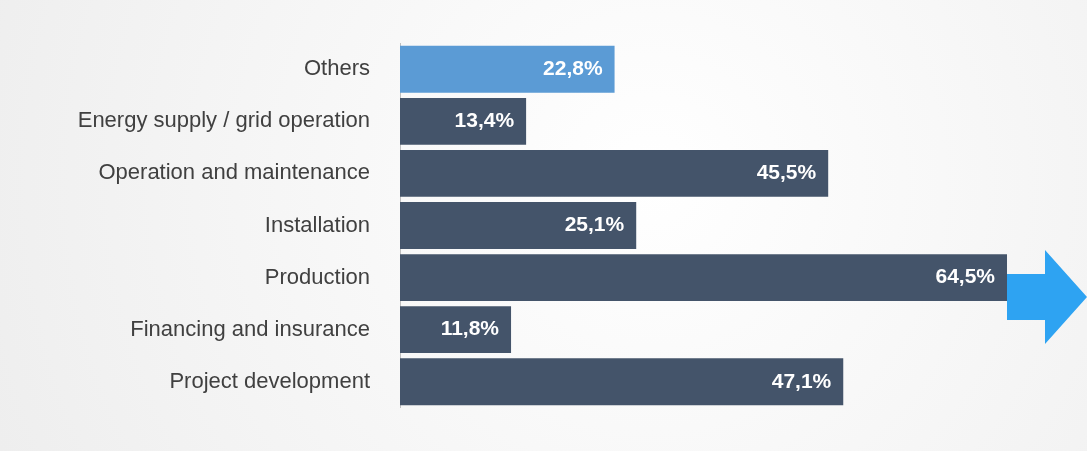 This screenshot has width=1087, height=451. What do you see at coordinates (965, 276) in the screenshot?
I see `data-label: 64,5%` at bounding box center [965, 276].